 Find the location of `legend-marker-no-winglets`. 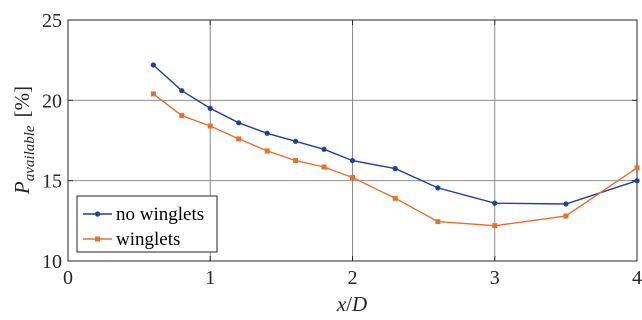

legend-marker-no-winglets is located at coordinates (97, 214).